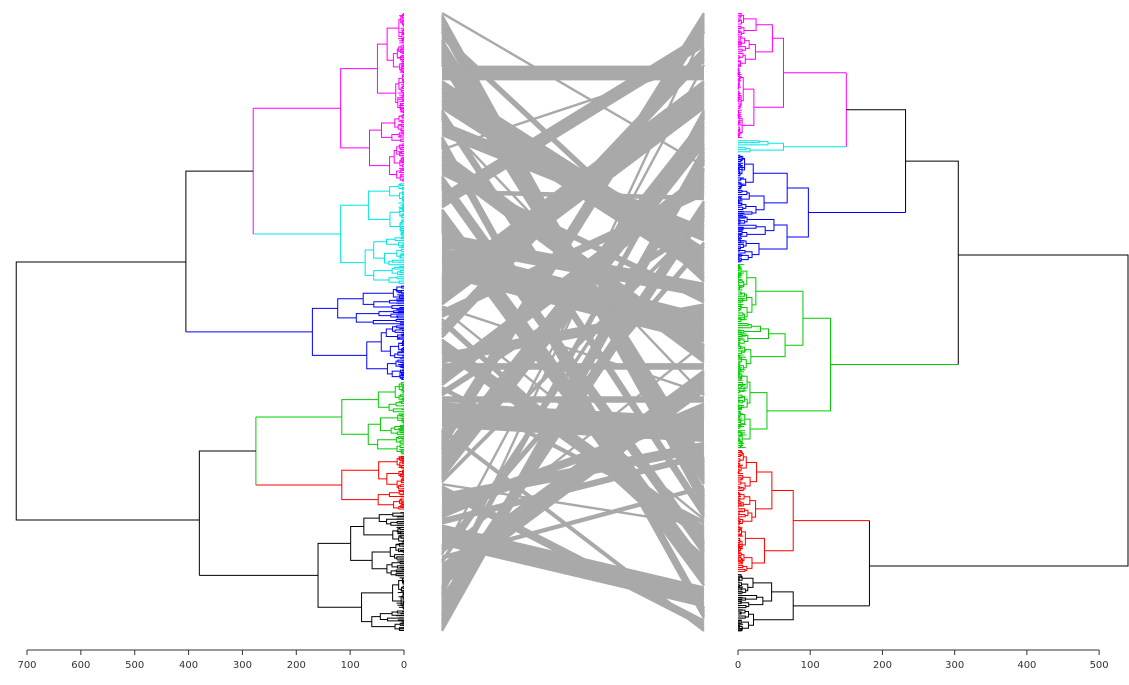  What do you see at coordinates (227, 513) in the screenshot?
I see `left-merge-bottom` at bounding box center [227, 513].